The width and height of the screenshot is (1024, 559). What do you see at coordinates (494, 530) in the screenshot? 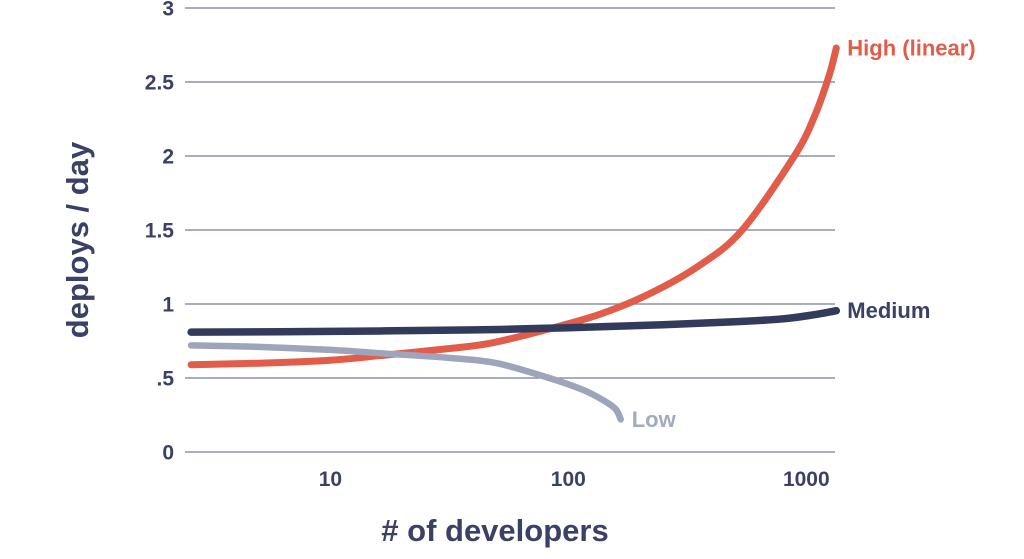
I see `x-axis-title: # of developers` at bounding box center [494, 530].